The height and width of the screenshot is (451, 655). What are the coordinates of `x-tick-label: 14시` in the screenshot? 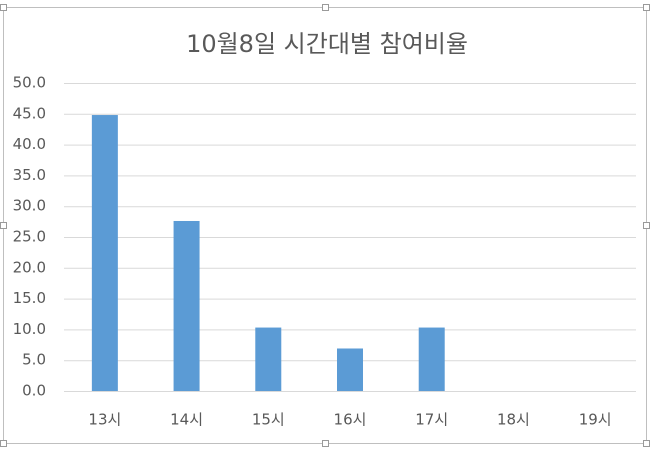 It's located at (186, 420).